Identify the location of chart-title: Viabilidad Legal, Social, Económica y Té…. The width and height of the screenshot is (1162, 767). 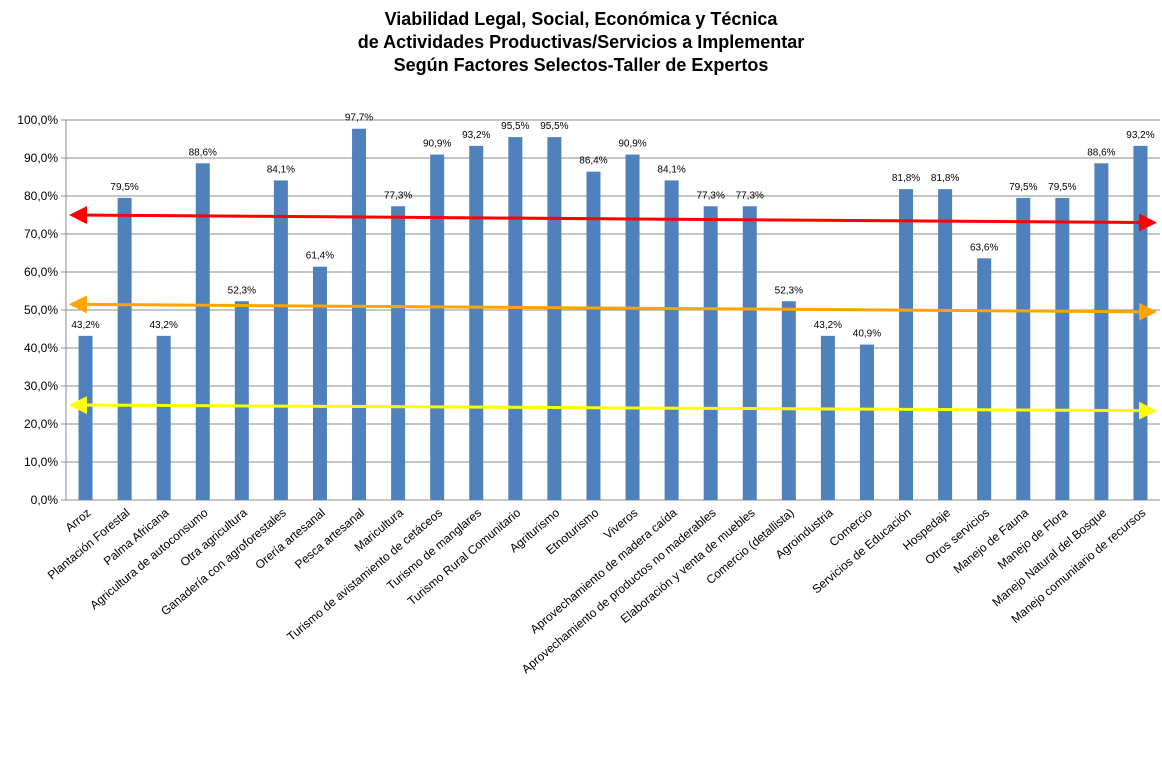
(581, 42).